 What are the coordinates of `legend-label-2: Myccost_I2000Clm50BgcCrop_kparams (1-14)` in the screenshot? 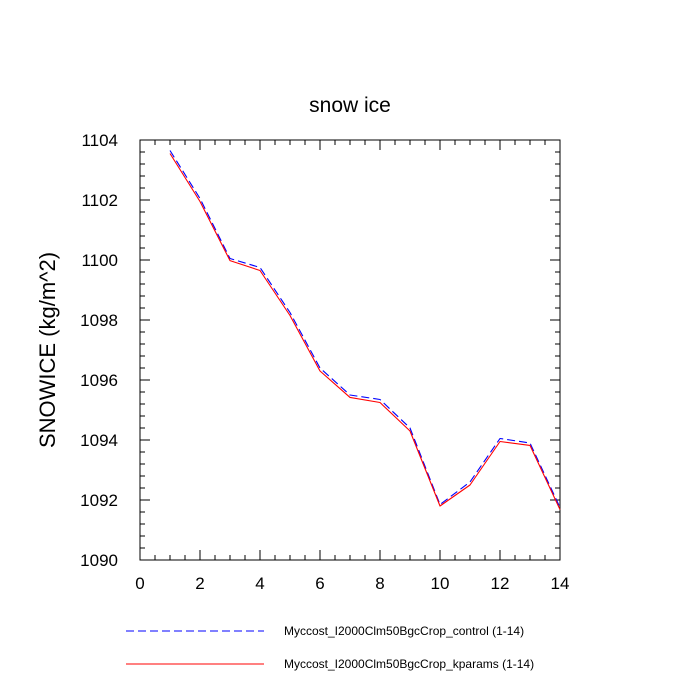 It's located at (409, 664).